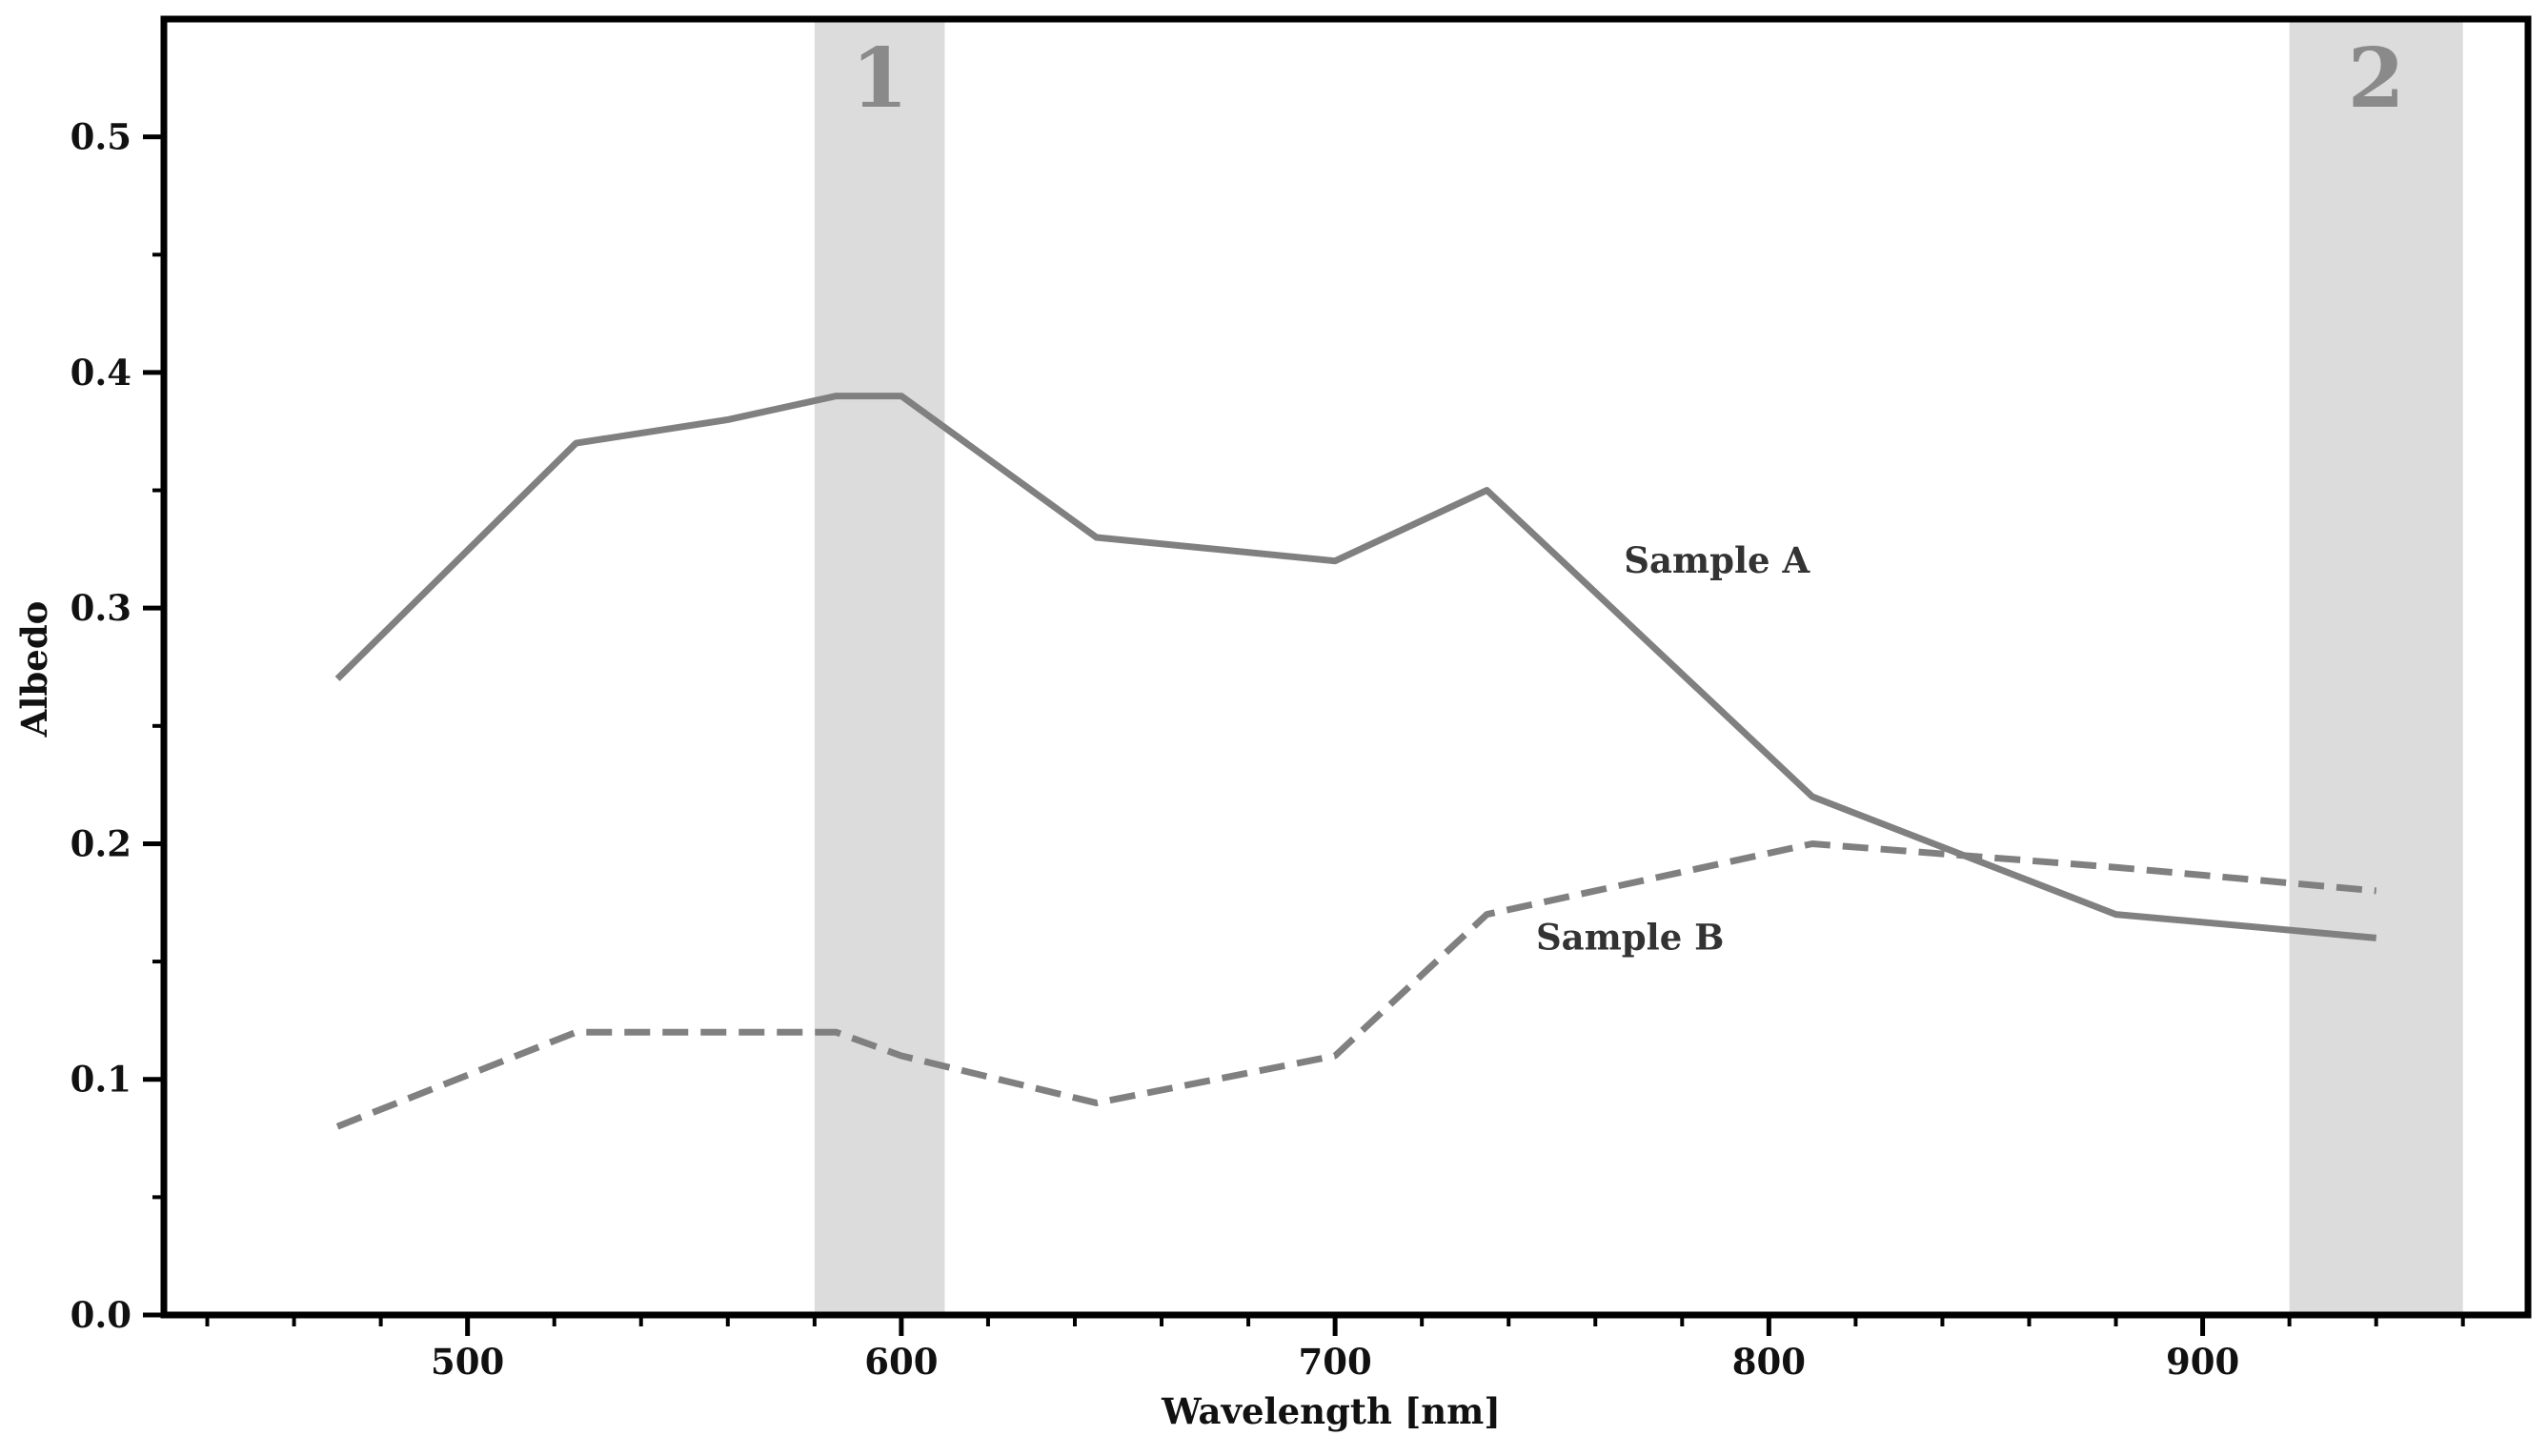  I want to click on x-tick-label-600: 600, so click(901, 1362).